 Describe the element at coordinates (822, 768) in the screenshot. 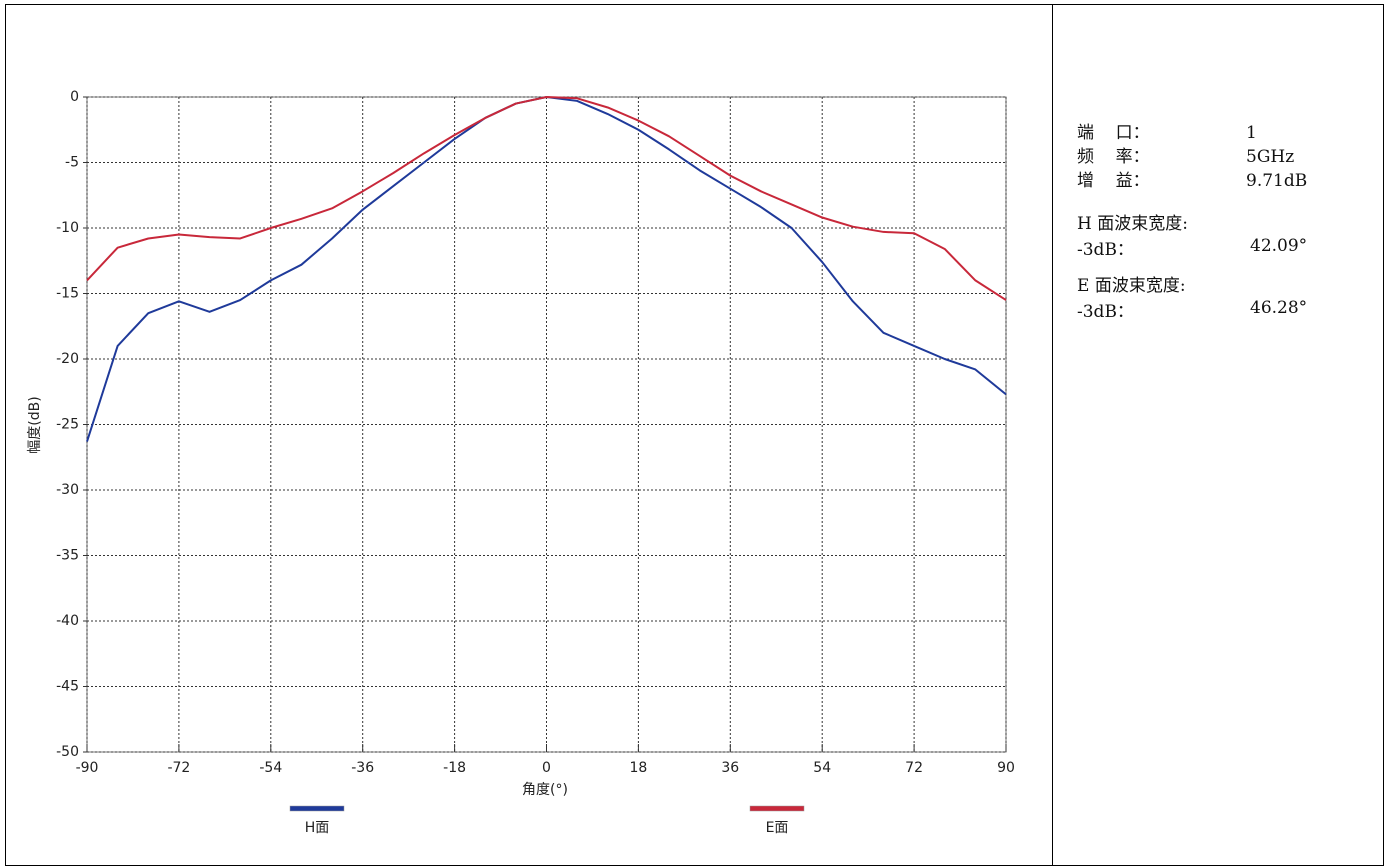

I see `x-tick-label: 54` at that location.